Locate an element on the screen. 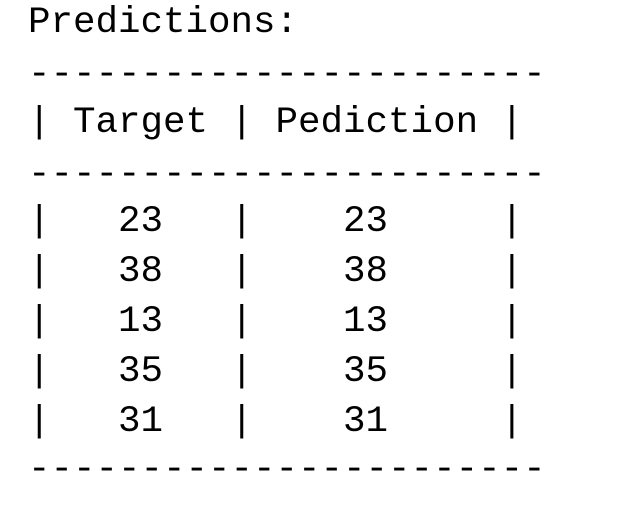 The height and width of the screenshot is (518, 620). predictions-heading: Predictions: is located at coordinates (163, 23).